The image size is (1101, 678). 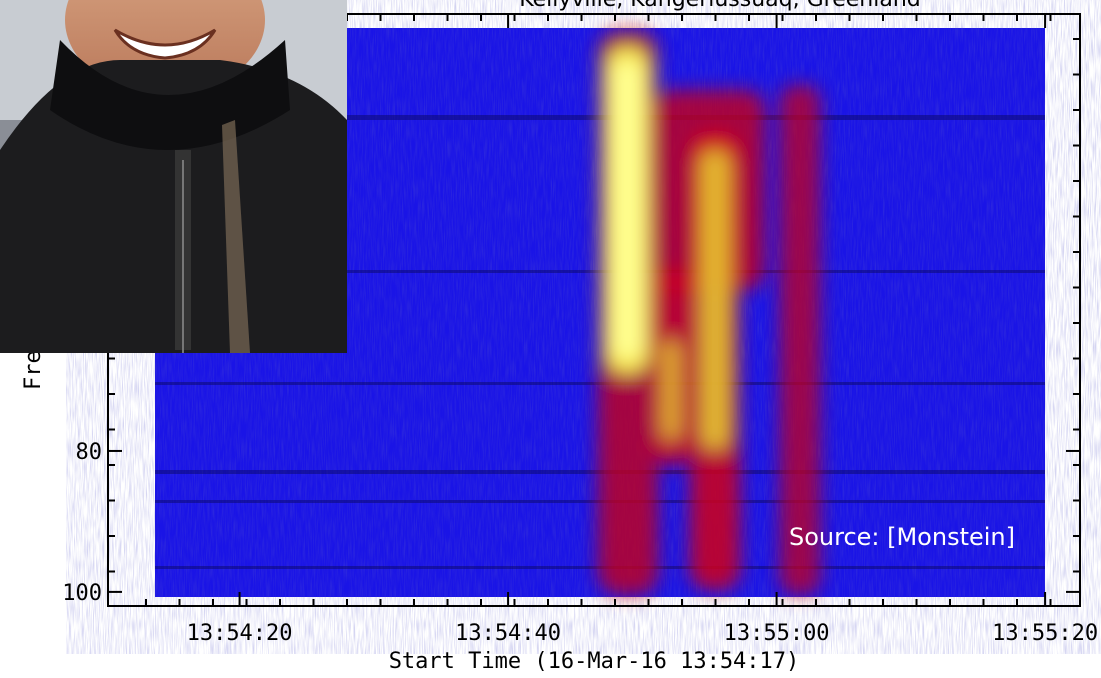 I want to click on x-tick-label: 13:55:00, so click(x=777, y=633).